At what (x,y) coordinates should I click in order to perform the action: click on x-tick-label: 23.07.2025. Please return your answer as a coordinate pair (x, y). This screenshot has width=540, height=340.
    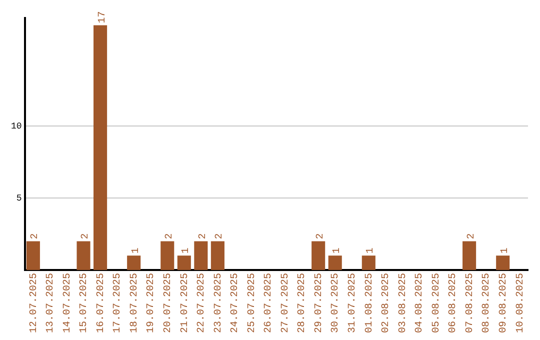
    Looking at the image, I should click on (218, 303).